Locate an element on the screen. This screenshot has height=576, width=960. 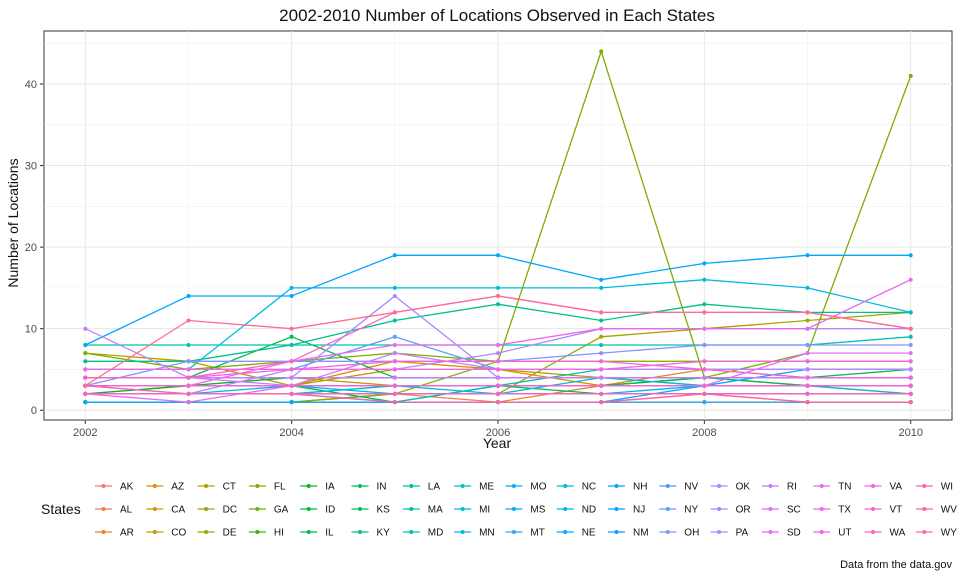
legend-item-ks: KS is located at coordinates (370, 510).